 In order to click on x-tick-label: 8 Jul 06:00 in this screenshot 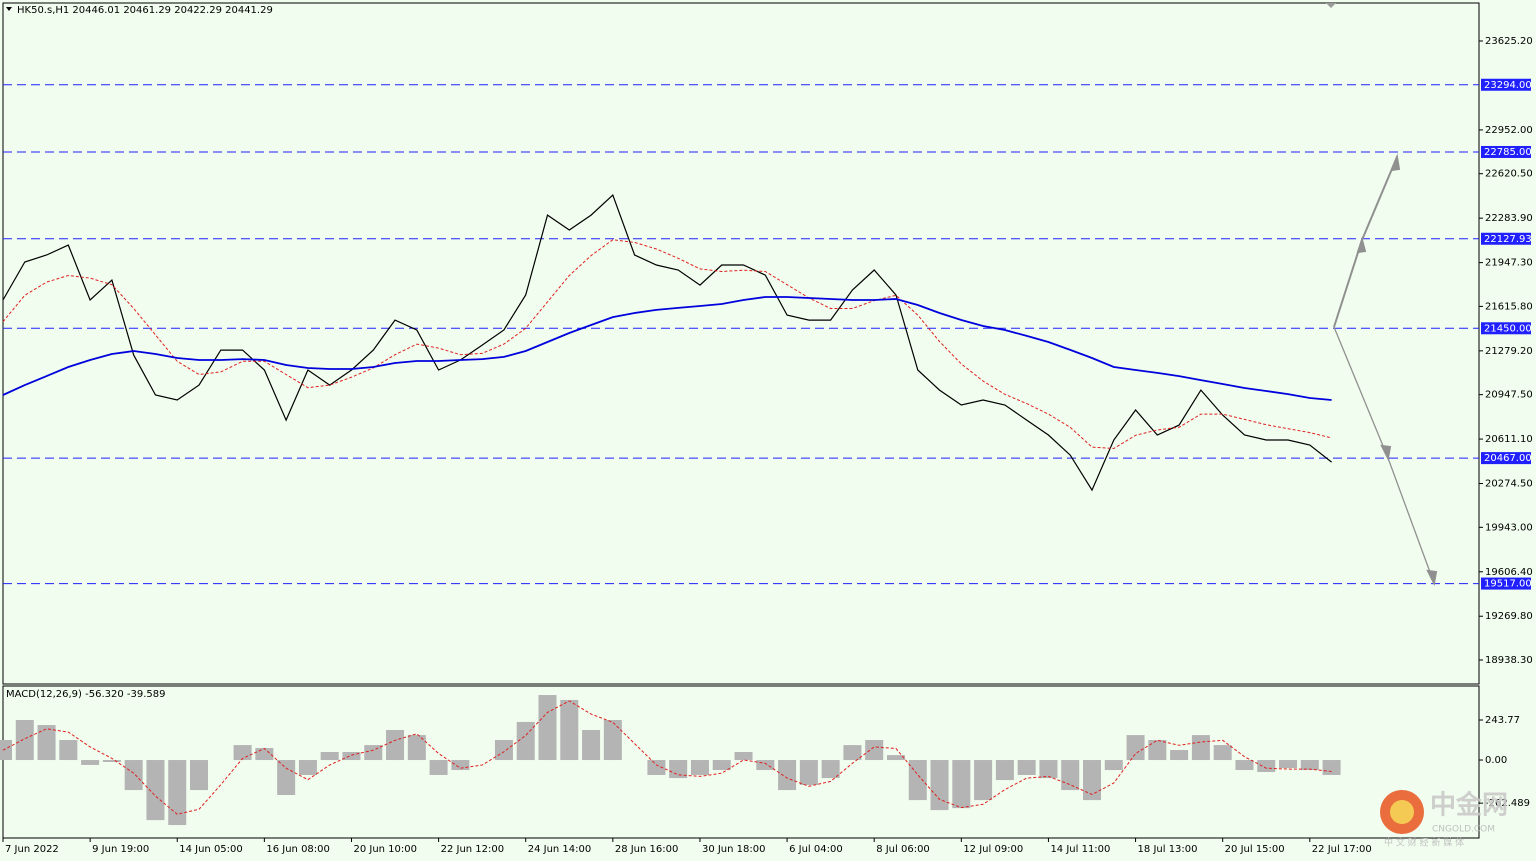, I will do `click(903, 849)`.